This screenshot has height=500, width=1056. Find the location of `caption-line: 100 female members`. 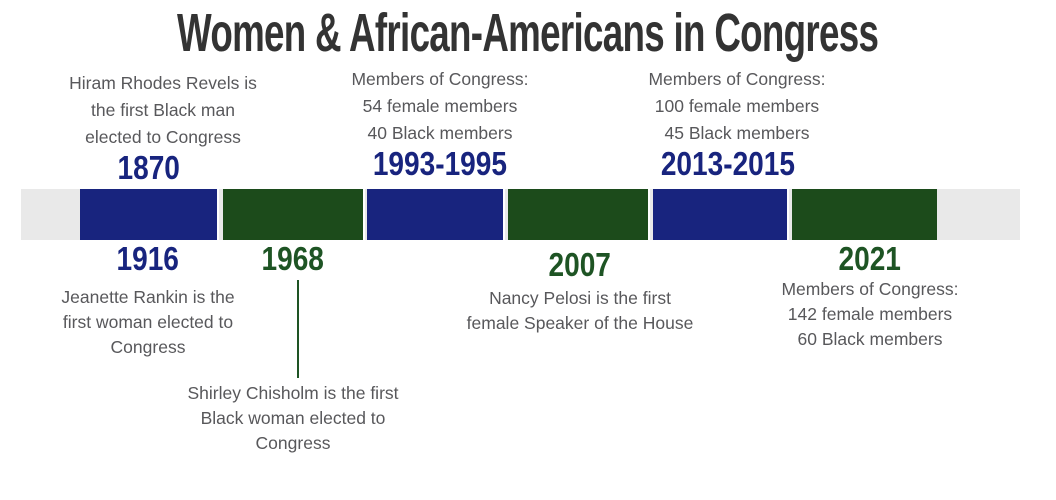

caption-line: 100 female members is located at coordinates (737, 106).